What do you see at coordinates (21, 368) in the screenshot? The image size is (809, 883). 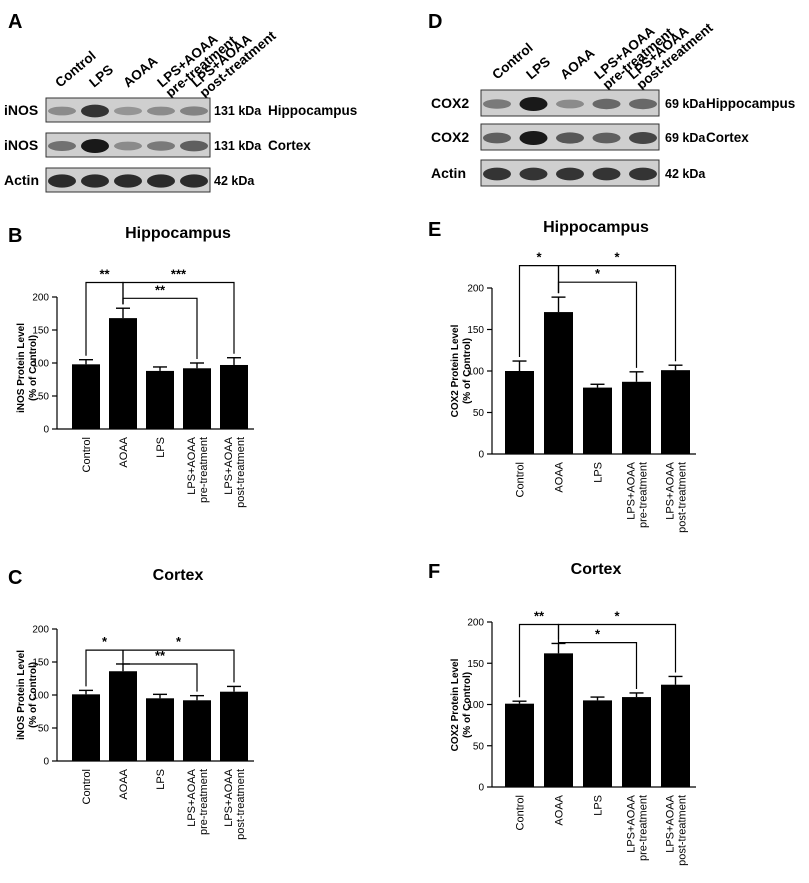 I see `y-axis-title-line: iNOS Protein Level` at bounding box center [21, 368].